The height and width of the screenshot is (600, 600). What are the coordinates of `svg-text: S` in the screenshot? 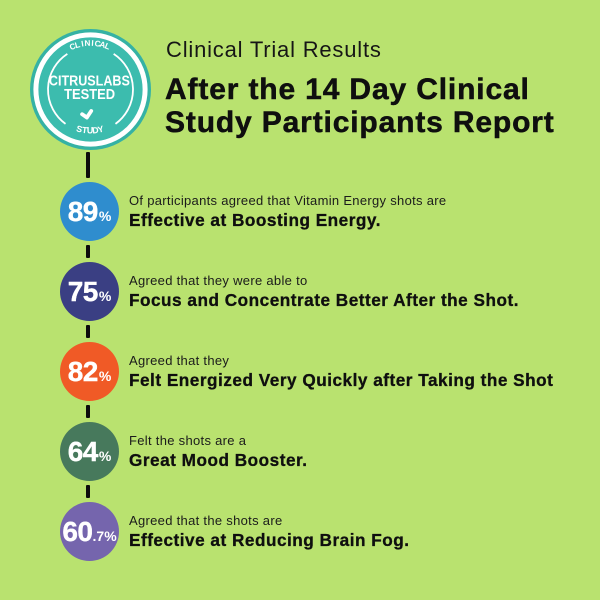 It's located at (79, 129).